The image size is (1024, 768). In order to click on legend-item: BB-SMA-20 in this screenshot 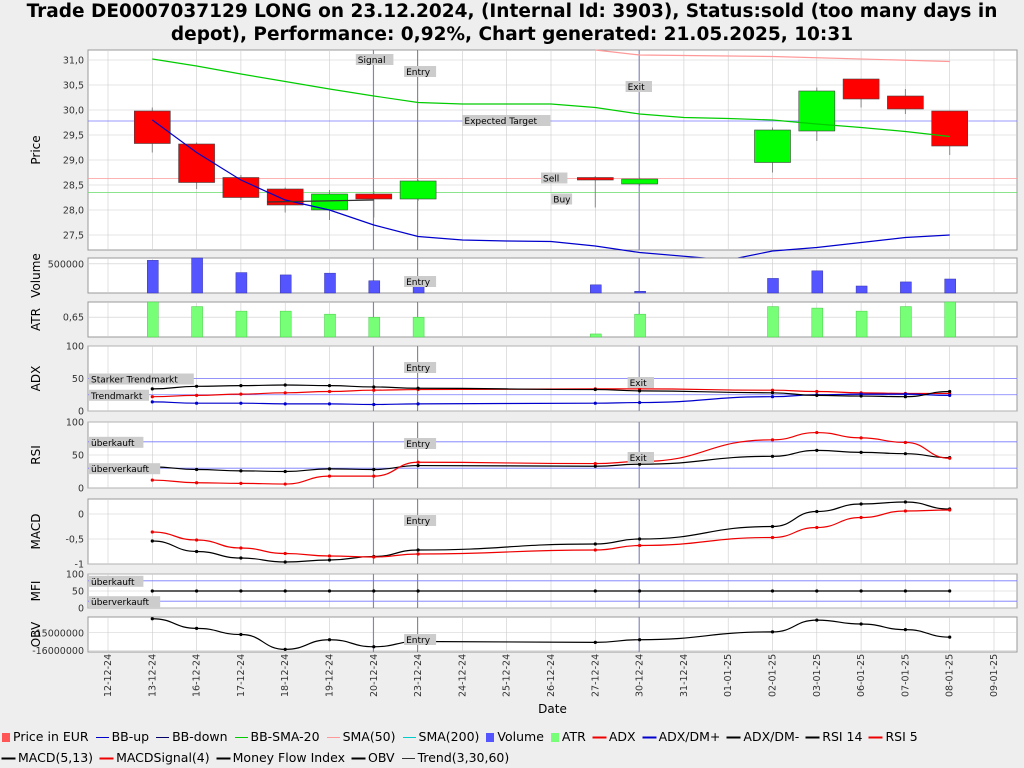, I will do `click(277, 736)`.